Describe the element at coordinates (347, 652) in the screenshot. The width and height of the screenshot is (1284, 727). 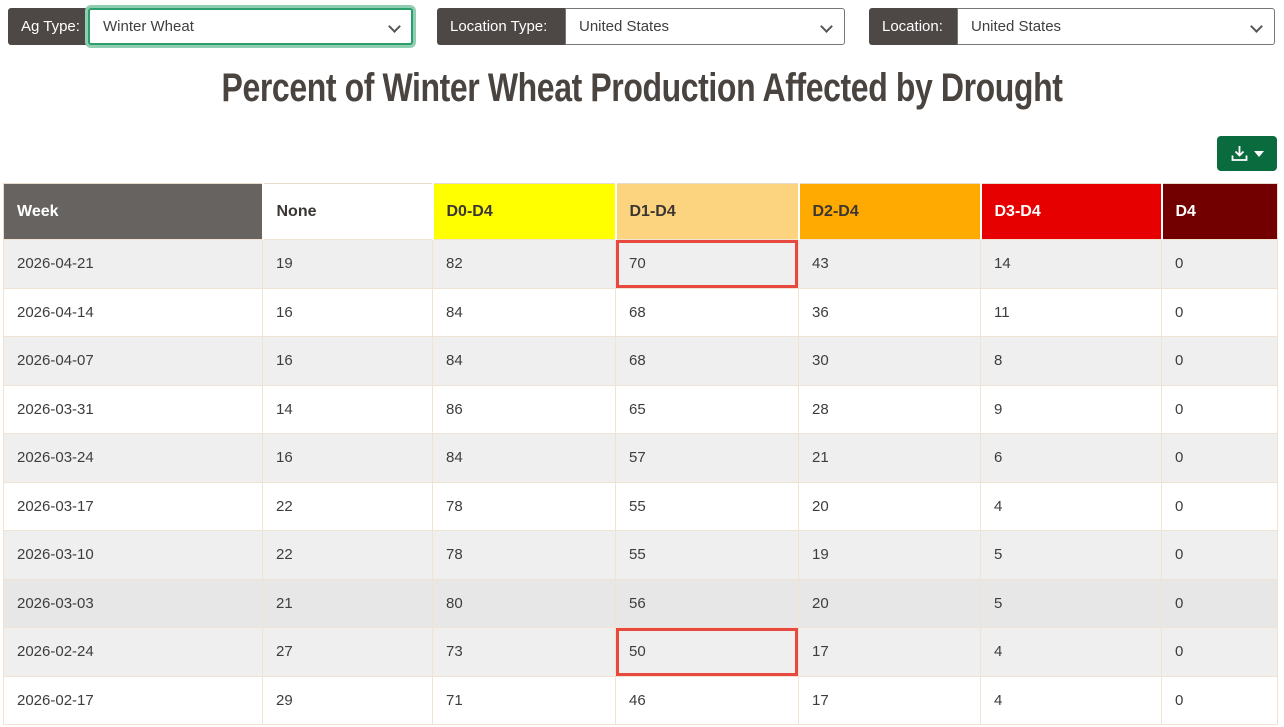
I see `value-cell: 27` at that location.